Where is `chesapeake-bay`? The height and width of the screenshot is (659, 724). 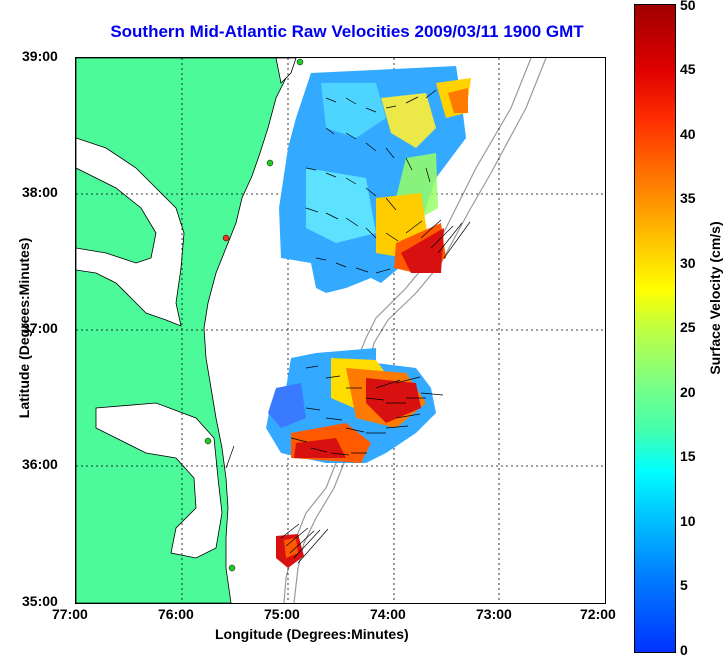
chesapeake-bay is located at coordinates (130, 232).